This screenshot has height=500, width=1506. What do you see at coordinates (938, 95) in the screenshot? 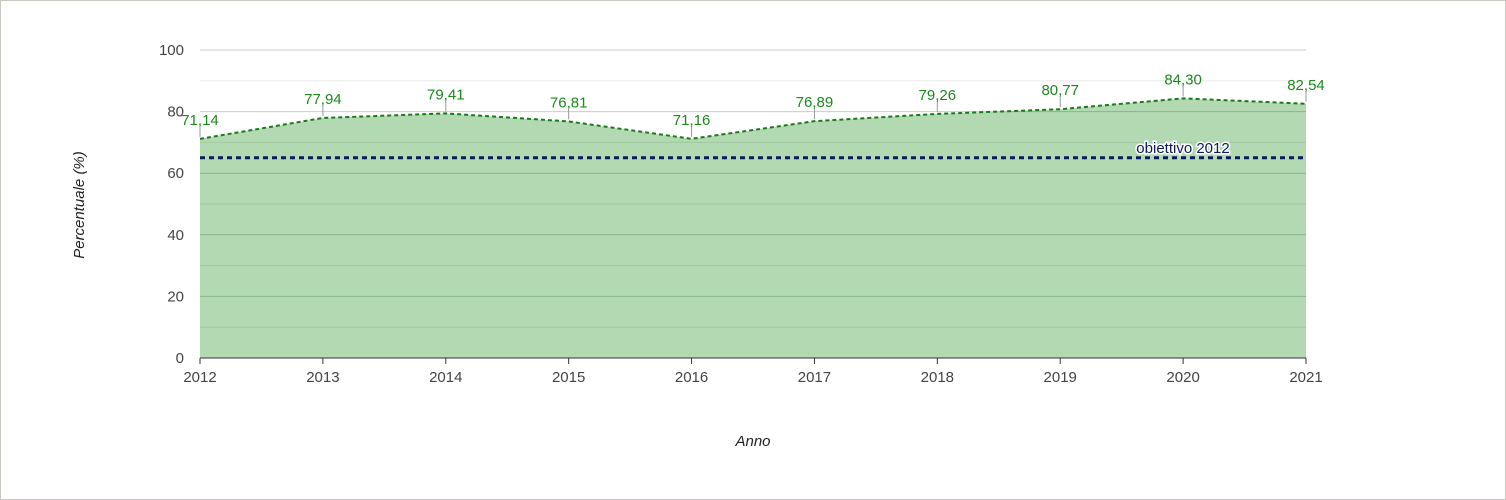
I see `data-label: 79,26` at bounding box center [938, 95].